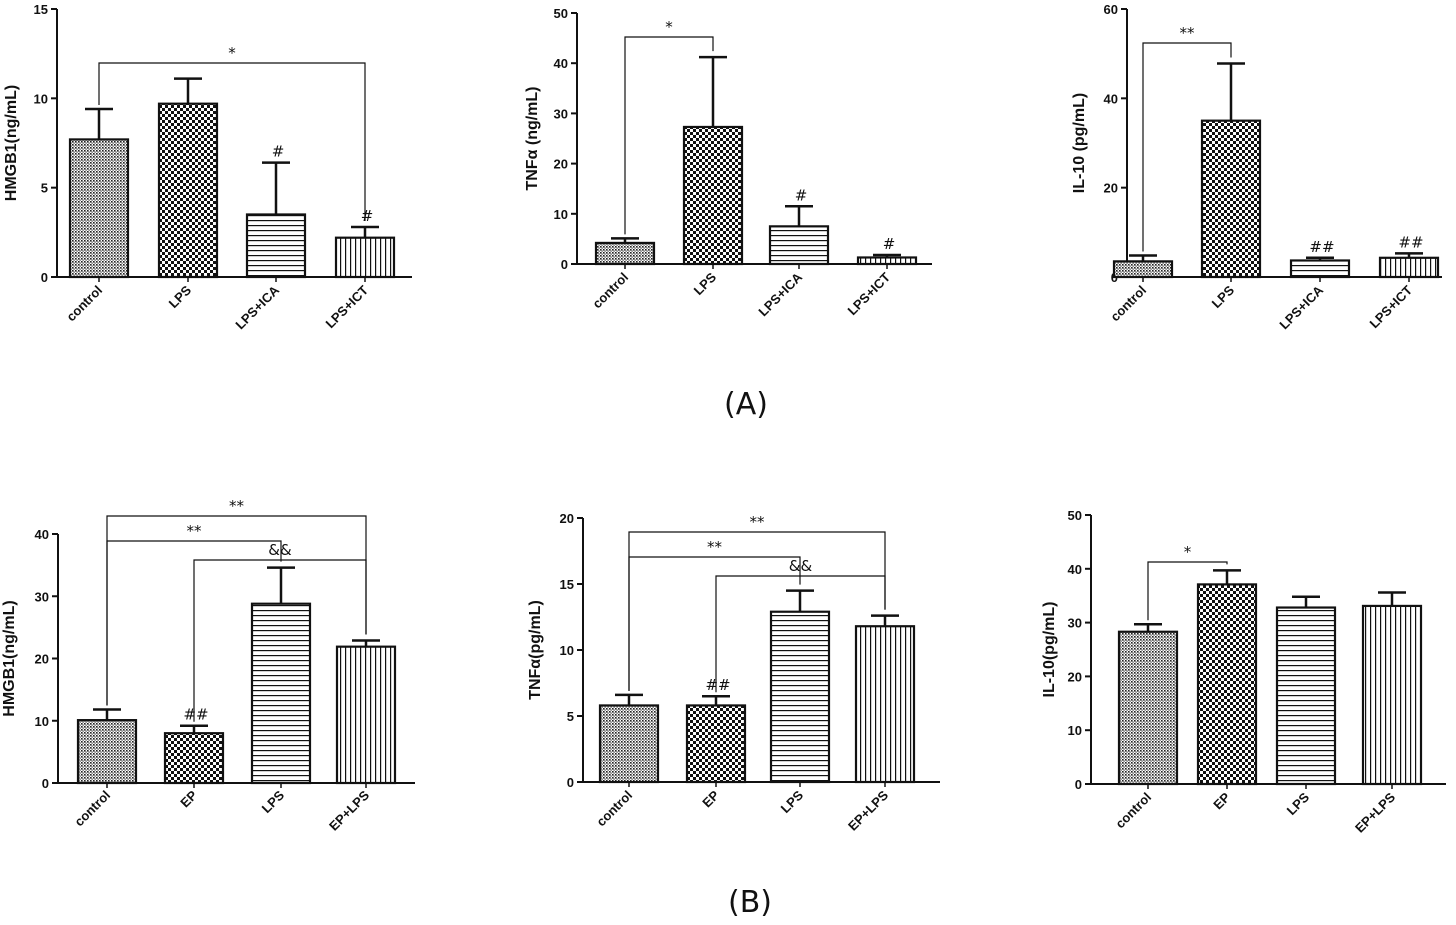  What do you see at coordinates (750, 902) in the screenshot?
I see `panel-label-b: (B)` at bounding box center [750, 902].